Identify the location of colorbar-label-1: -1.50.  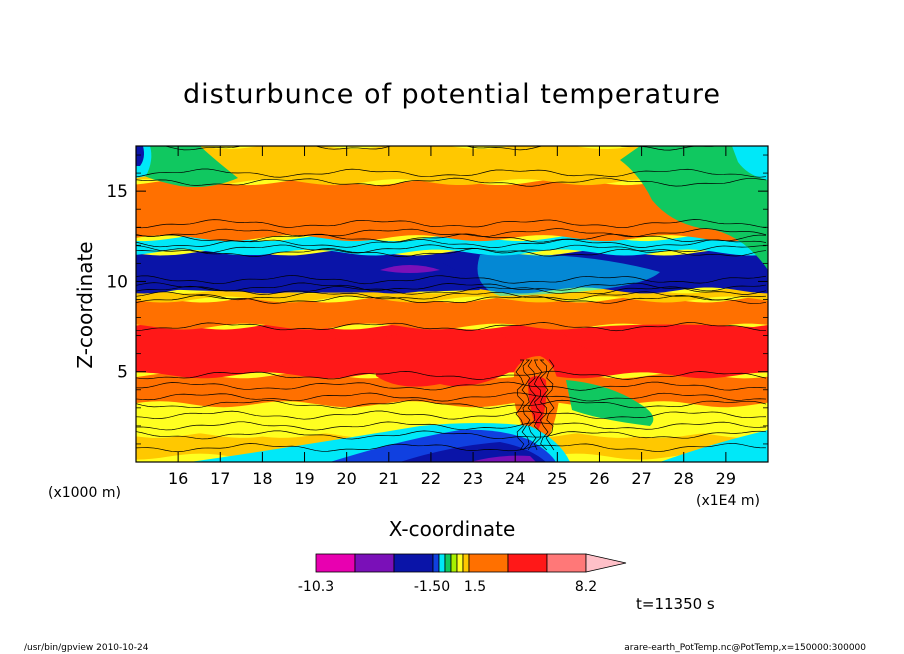
(432, 587).